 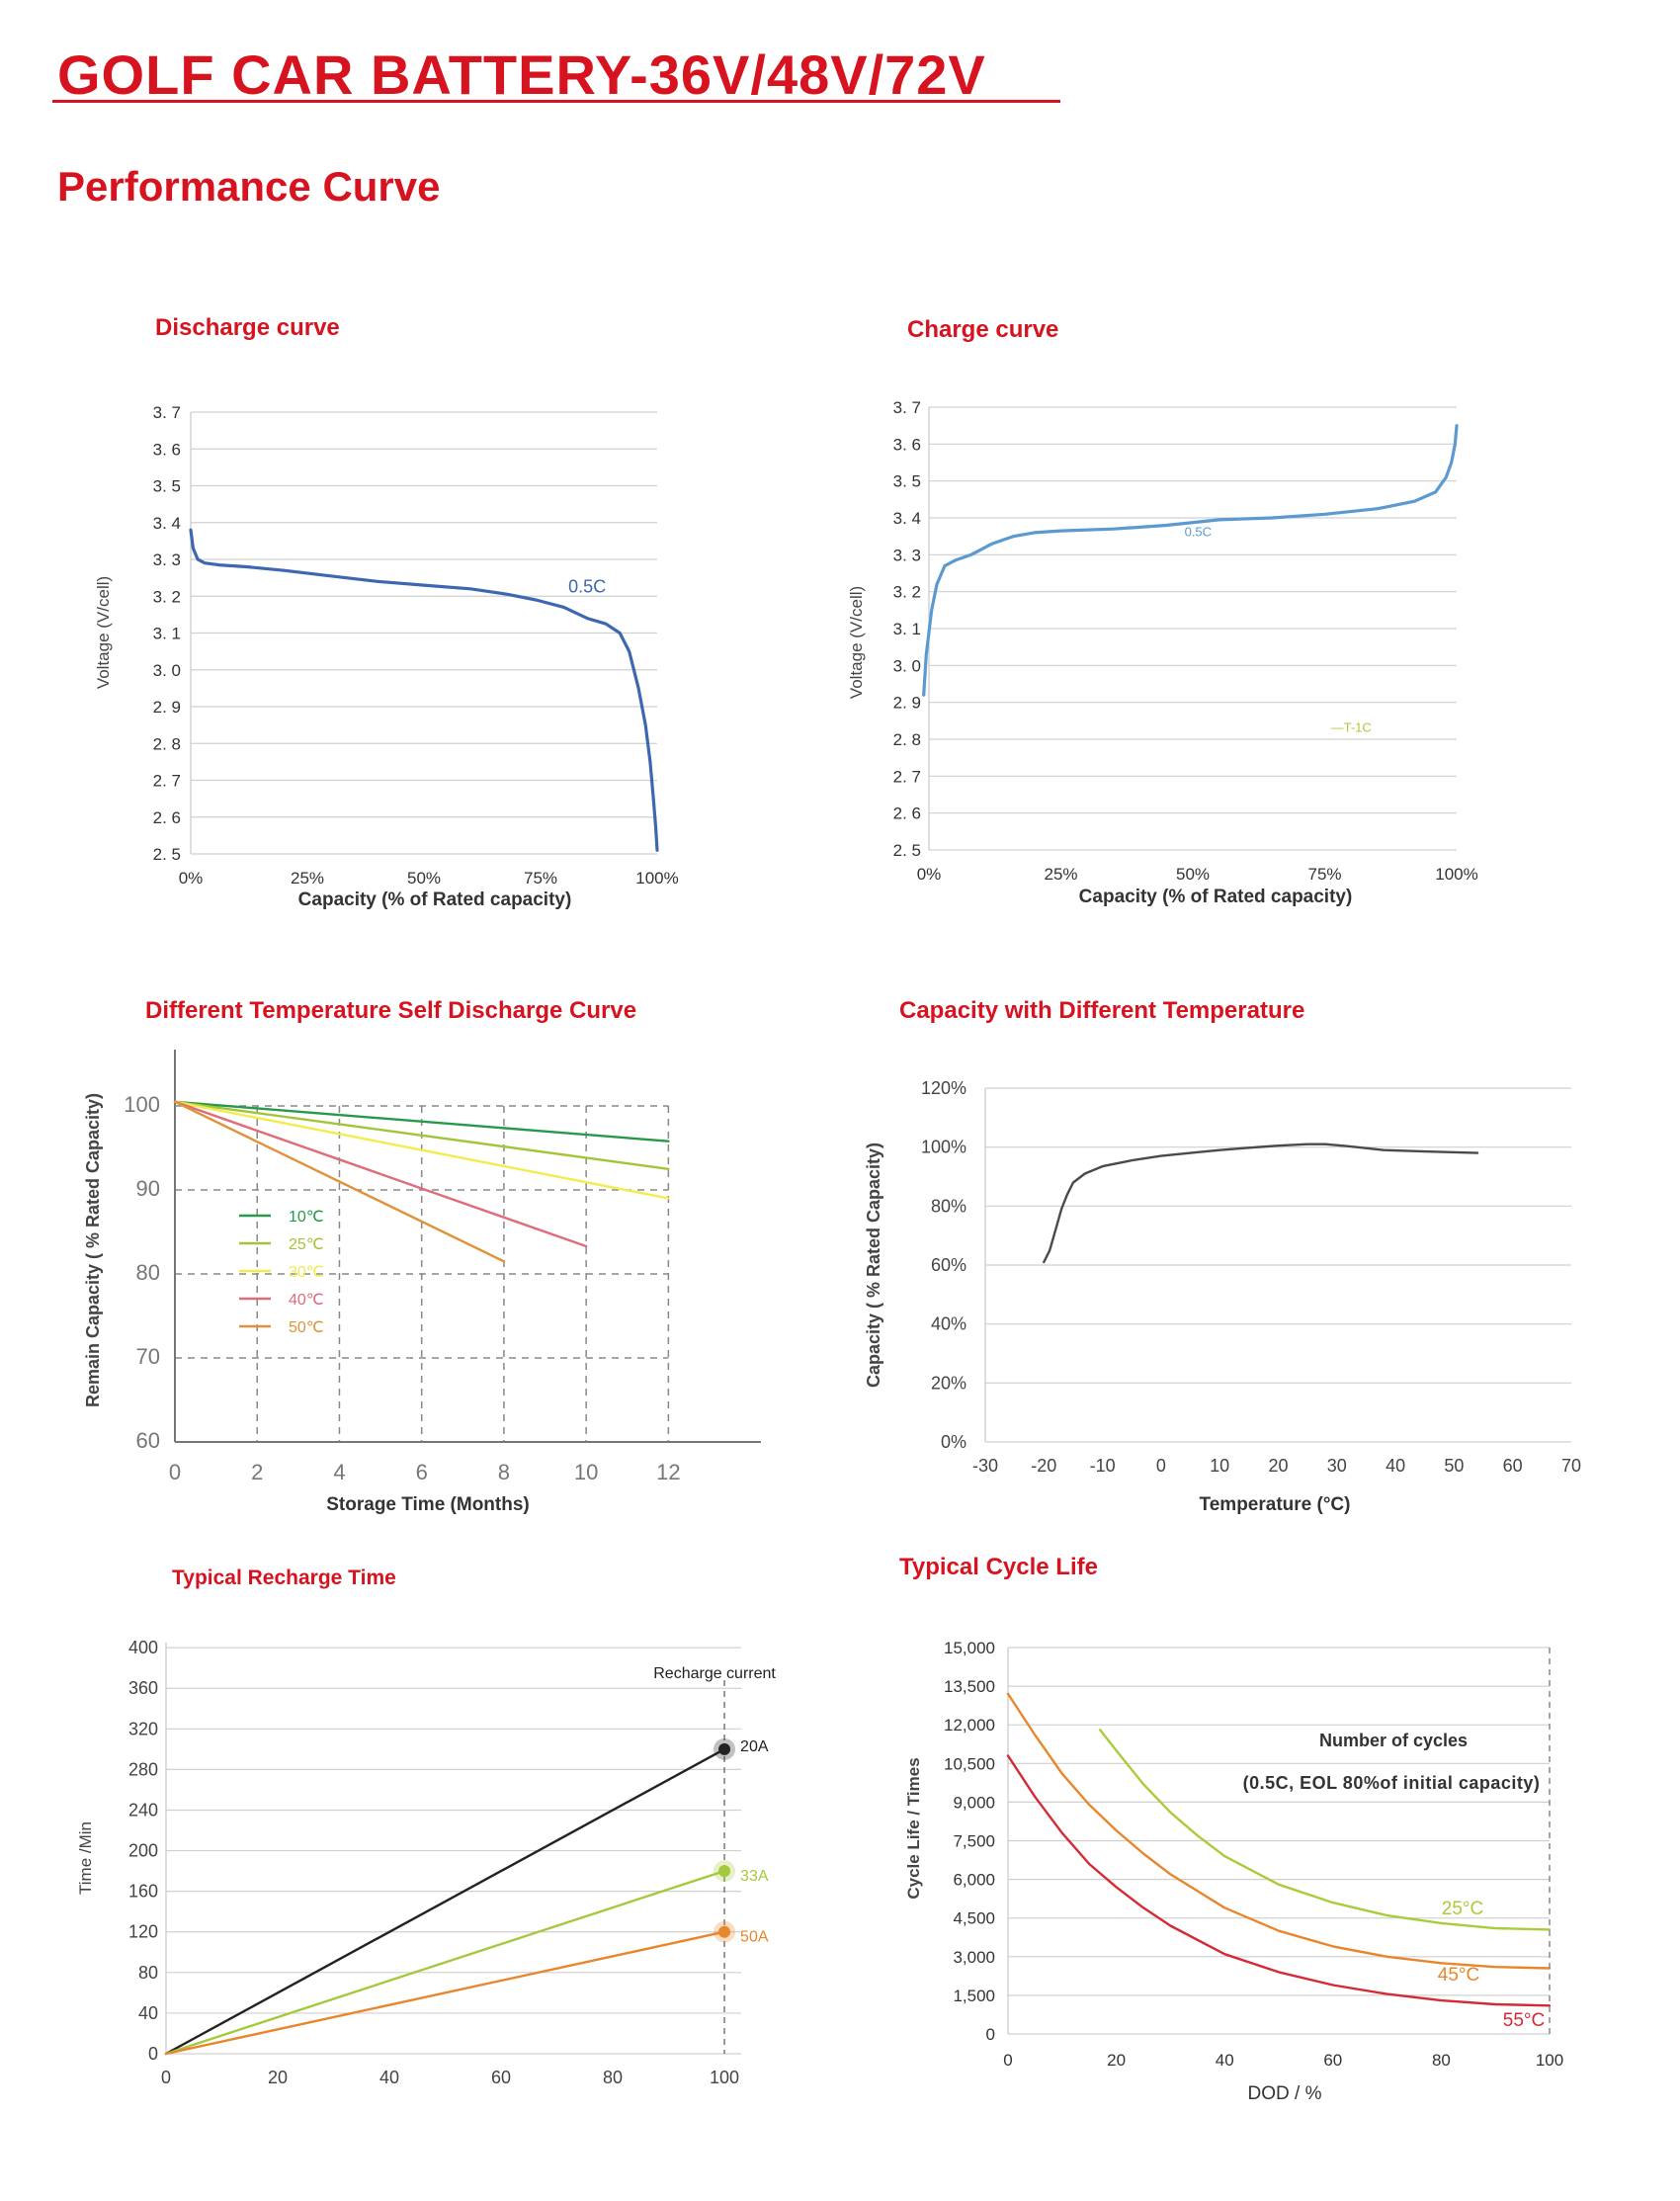 What do you see at coordinates (167, 559) in the screenshot?
I see `y-tick-label: 3. 3` at bounding box center [167, 559].